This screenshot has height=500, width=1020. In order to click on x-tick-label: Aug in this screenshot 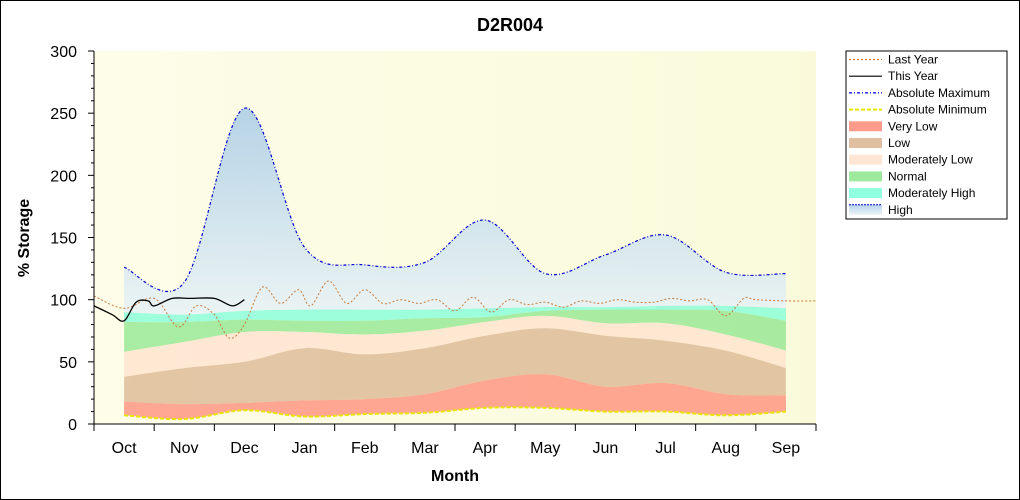, I will do `click(726, 448)`.